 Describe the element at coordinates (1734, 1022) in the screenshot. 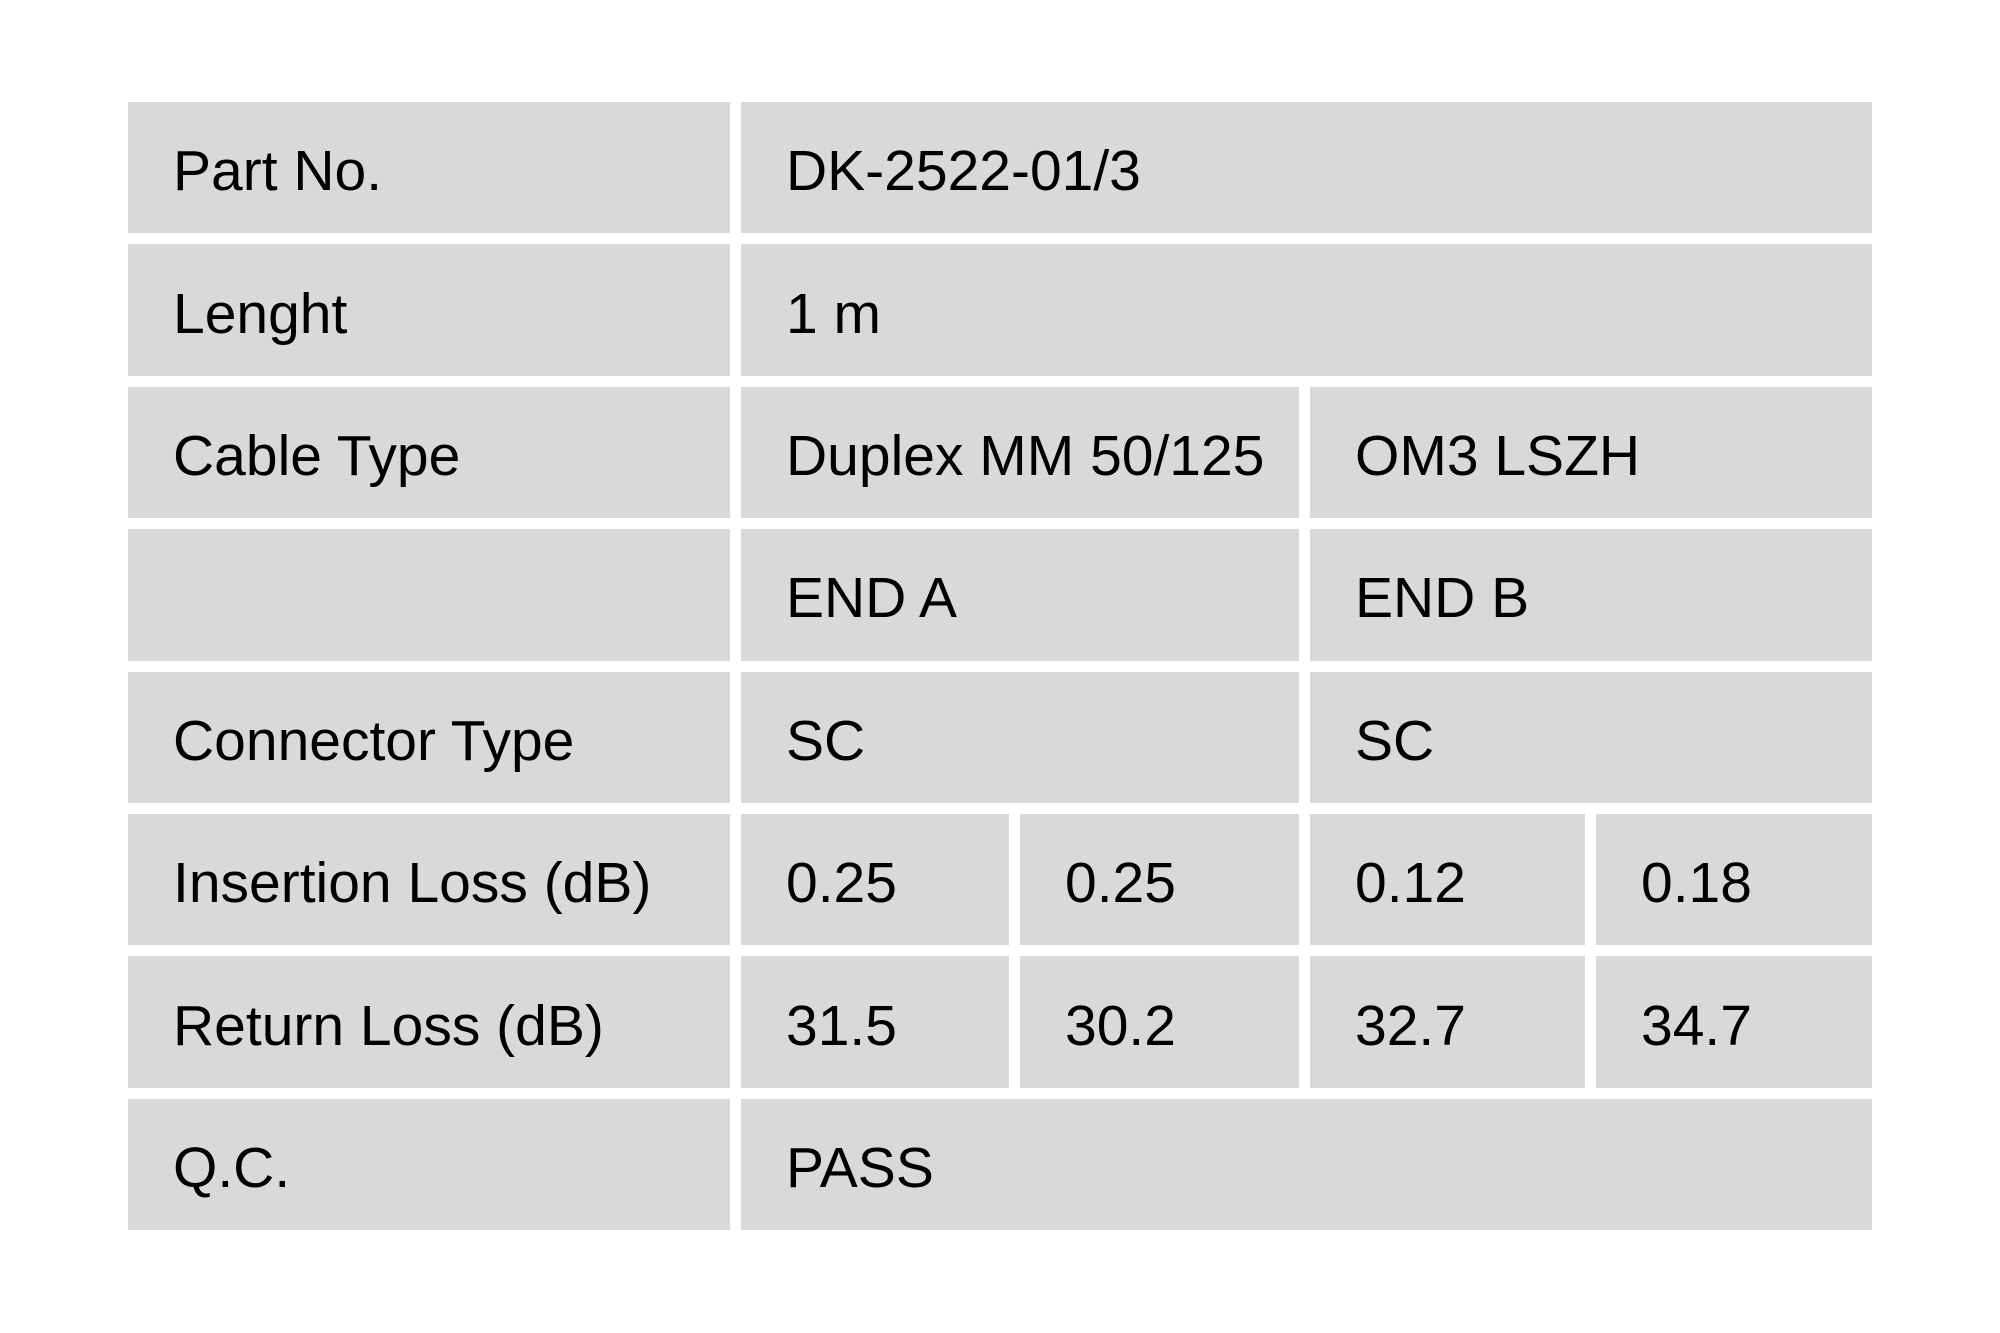

I see `cell-return-loss-b2: 34.7` at that location.